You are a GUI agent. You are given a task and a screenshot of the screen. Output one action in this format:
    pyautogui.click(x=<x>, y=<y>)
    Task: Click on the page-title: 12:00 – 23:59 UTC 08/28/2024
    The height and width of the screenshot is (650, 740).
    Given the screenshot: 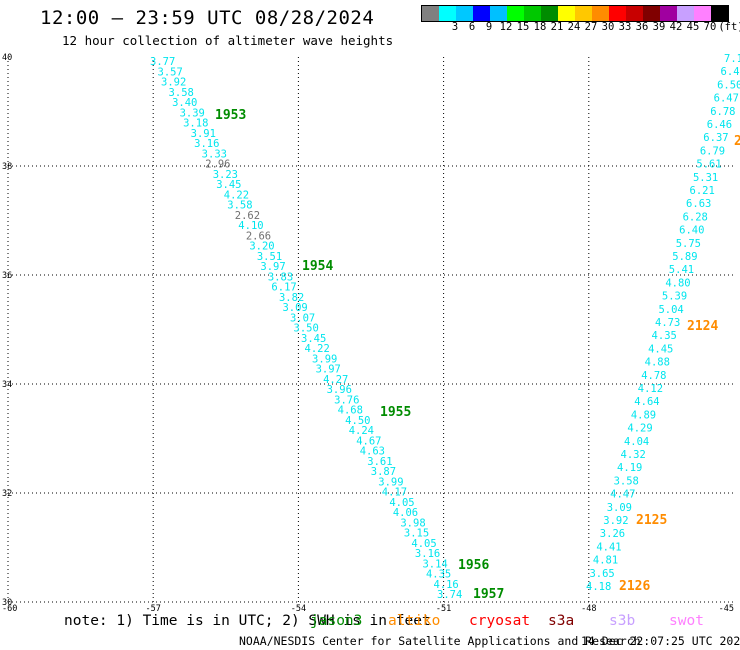 What is the action you would take?
    pyautogui.click(x=207, y=18)
    